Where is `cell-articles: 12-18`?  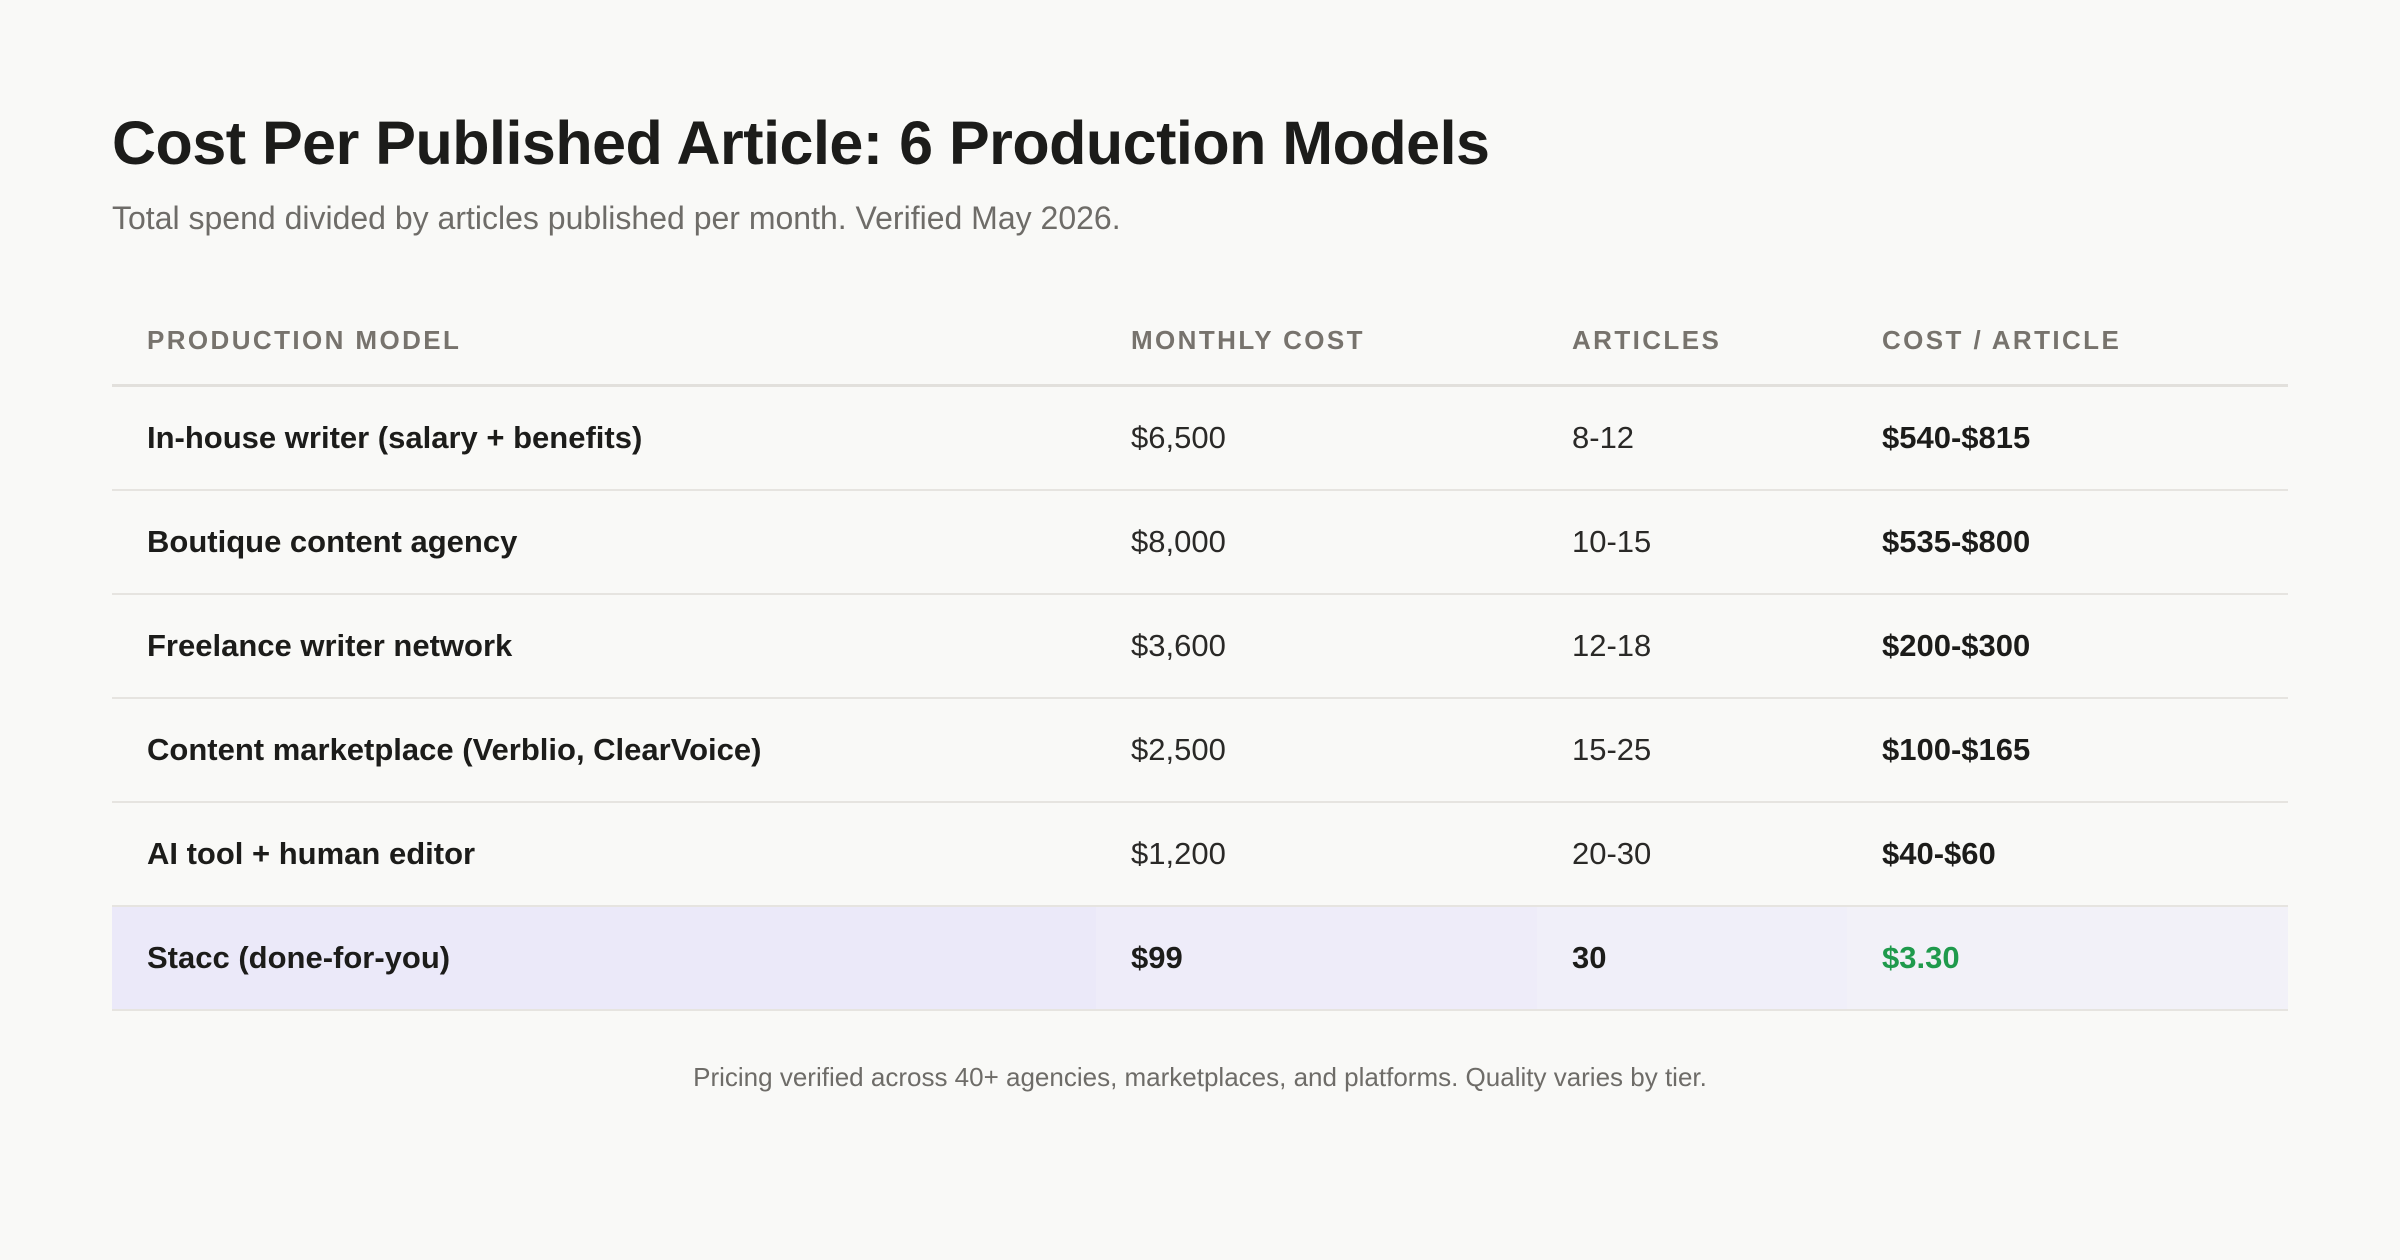
cell-articles: 12-18 is located at coordinates (1692, 646).